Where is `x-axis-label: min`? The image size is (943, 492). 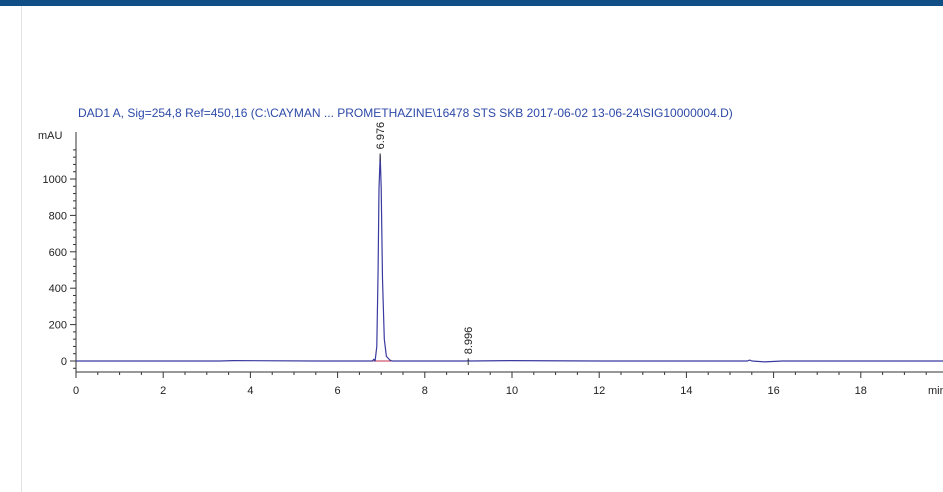 x-axis-label: min is located at coordinates (935, 391).